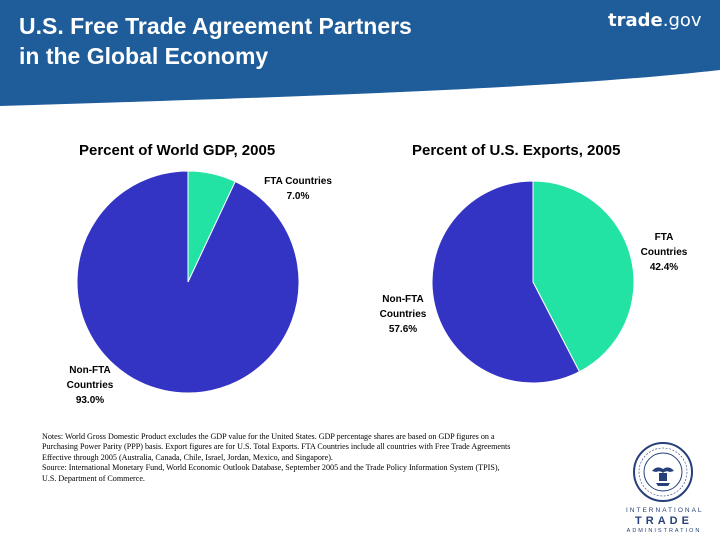  I want to click on slide-title-line-1: U.S. Free Trade Agreement Partners, so click(215, 26).